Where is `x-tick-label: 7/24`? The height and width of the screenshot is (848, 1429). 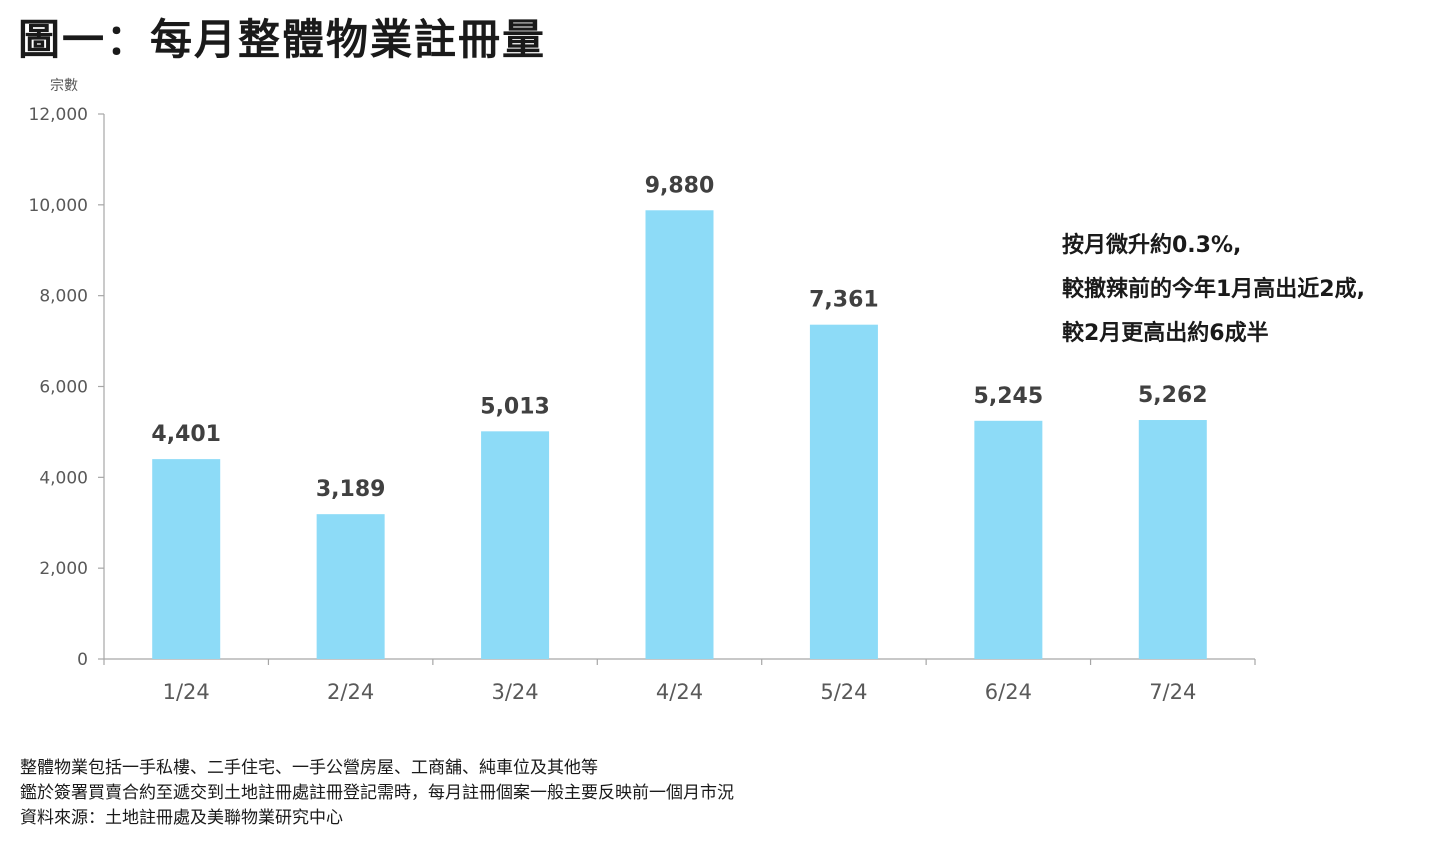
x-tick-label: 7/24 is located at coordinates (1172, 692).